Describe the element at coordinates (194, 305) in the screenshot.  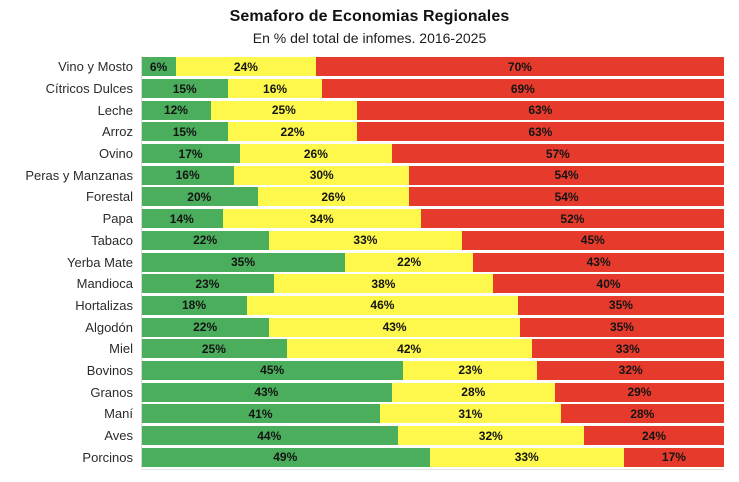
I see `segment-value-label: 18%` at that location.